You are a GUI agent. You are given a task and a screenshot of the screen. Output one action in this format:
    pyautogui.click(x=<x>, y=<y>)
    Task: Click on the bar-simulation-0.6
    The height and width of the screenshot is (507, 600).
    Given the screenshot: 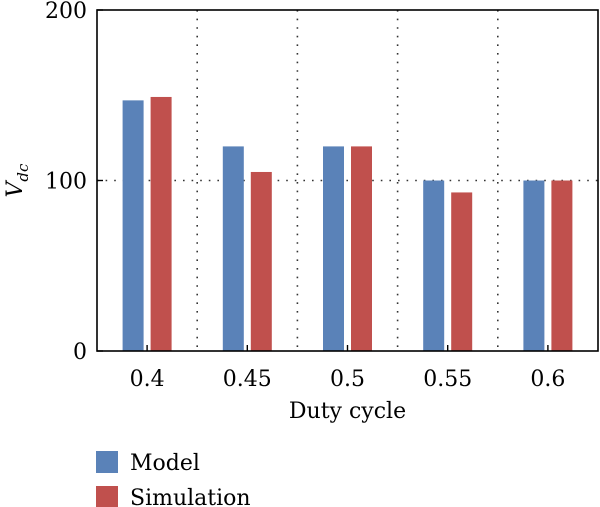 What is the action you would take?
    pyautogui.click(x=562, y=265)
    